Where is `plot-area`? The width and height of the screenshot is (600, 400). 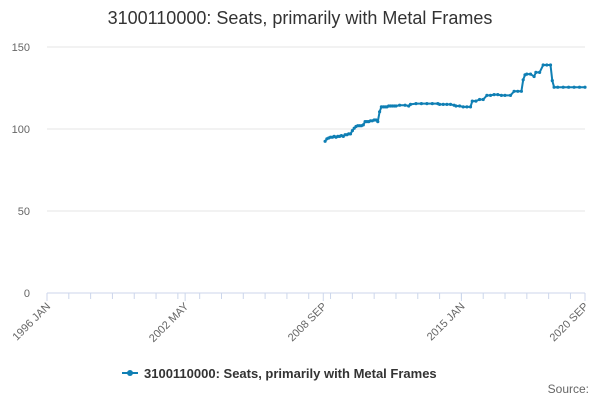
plot-area is located at coordinates (455, 103).